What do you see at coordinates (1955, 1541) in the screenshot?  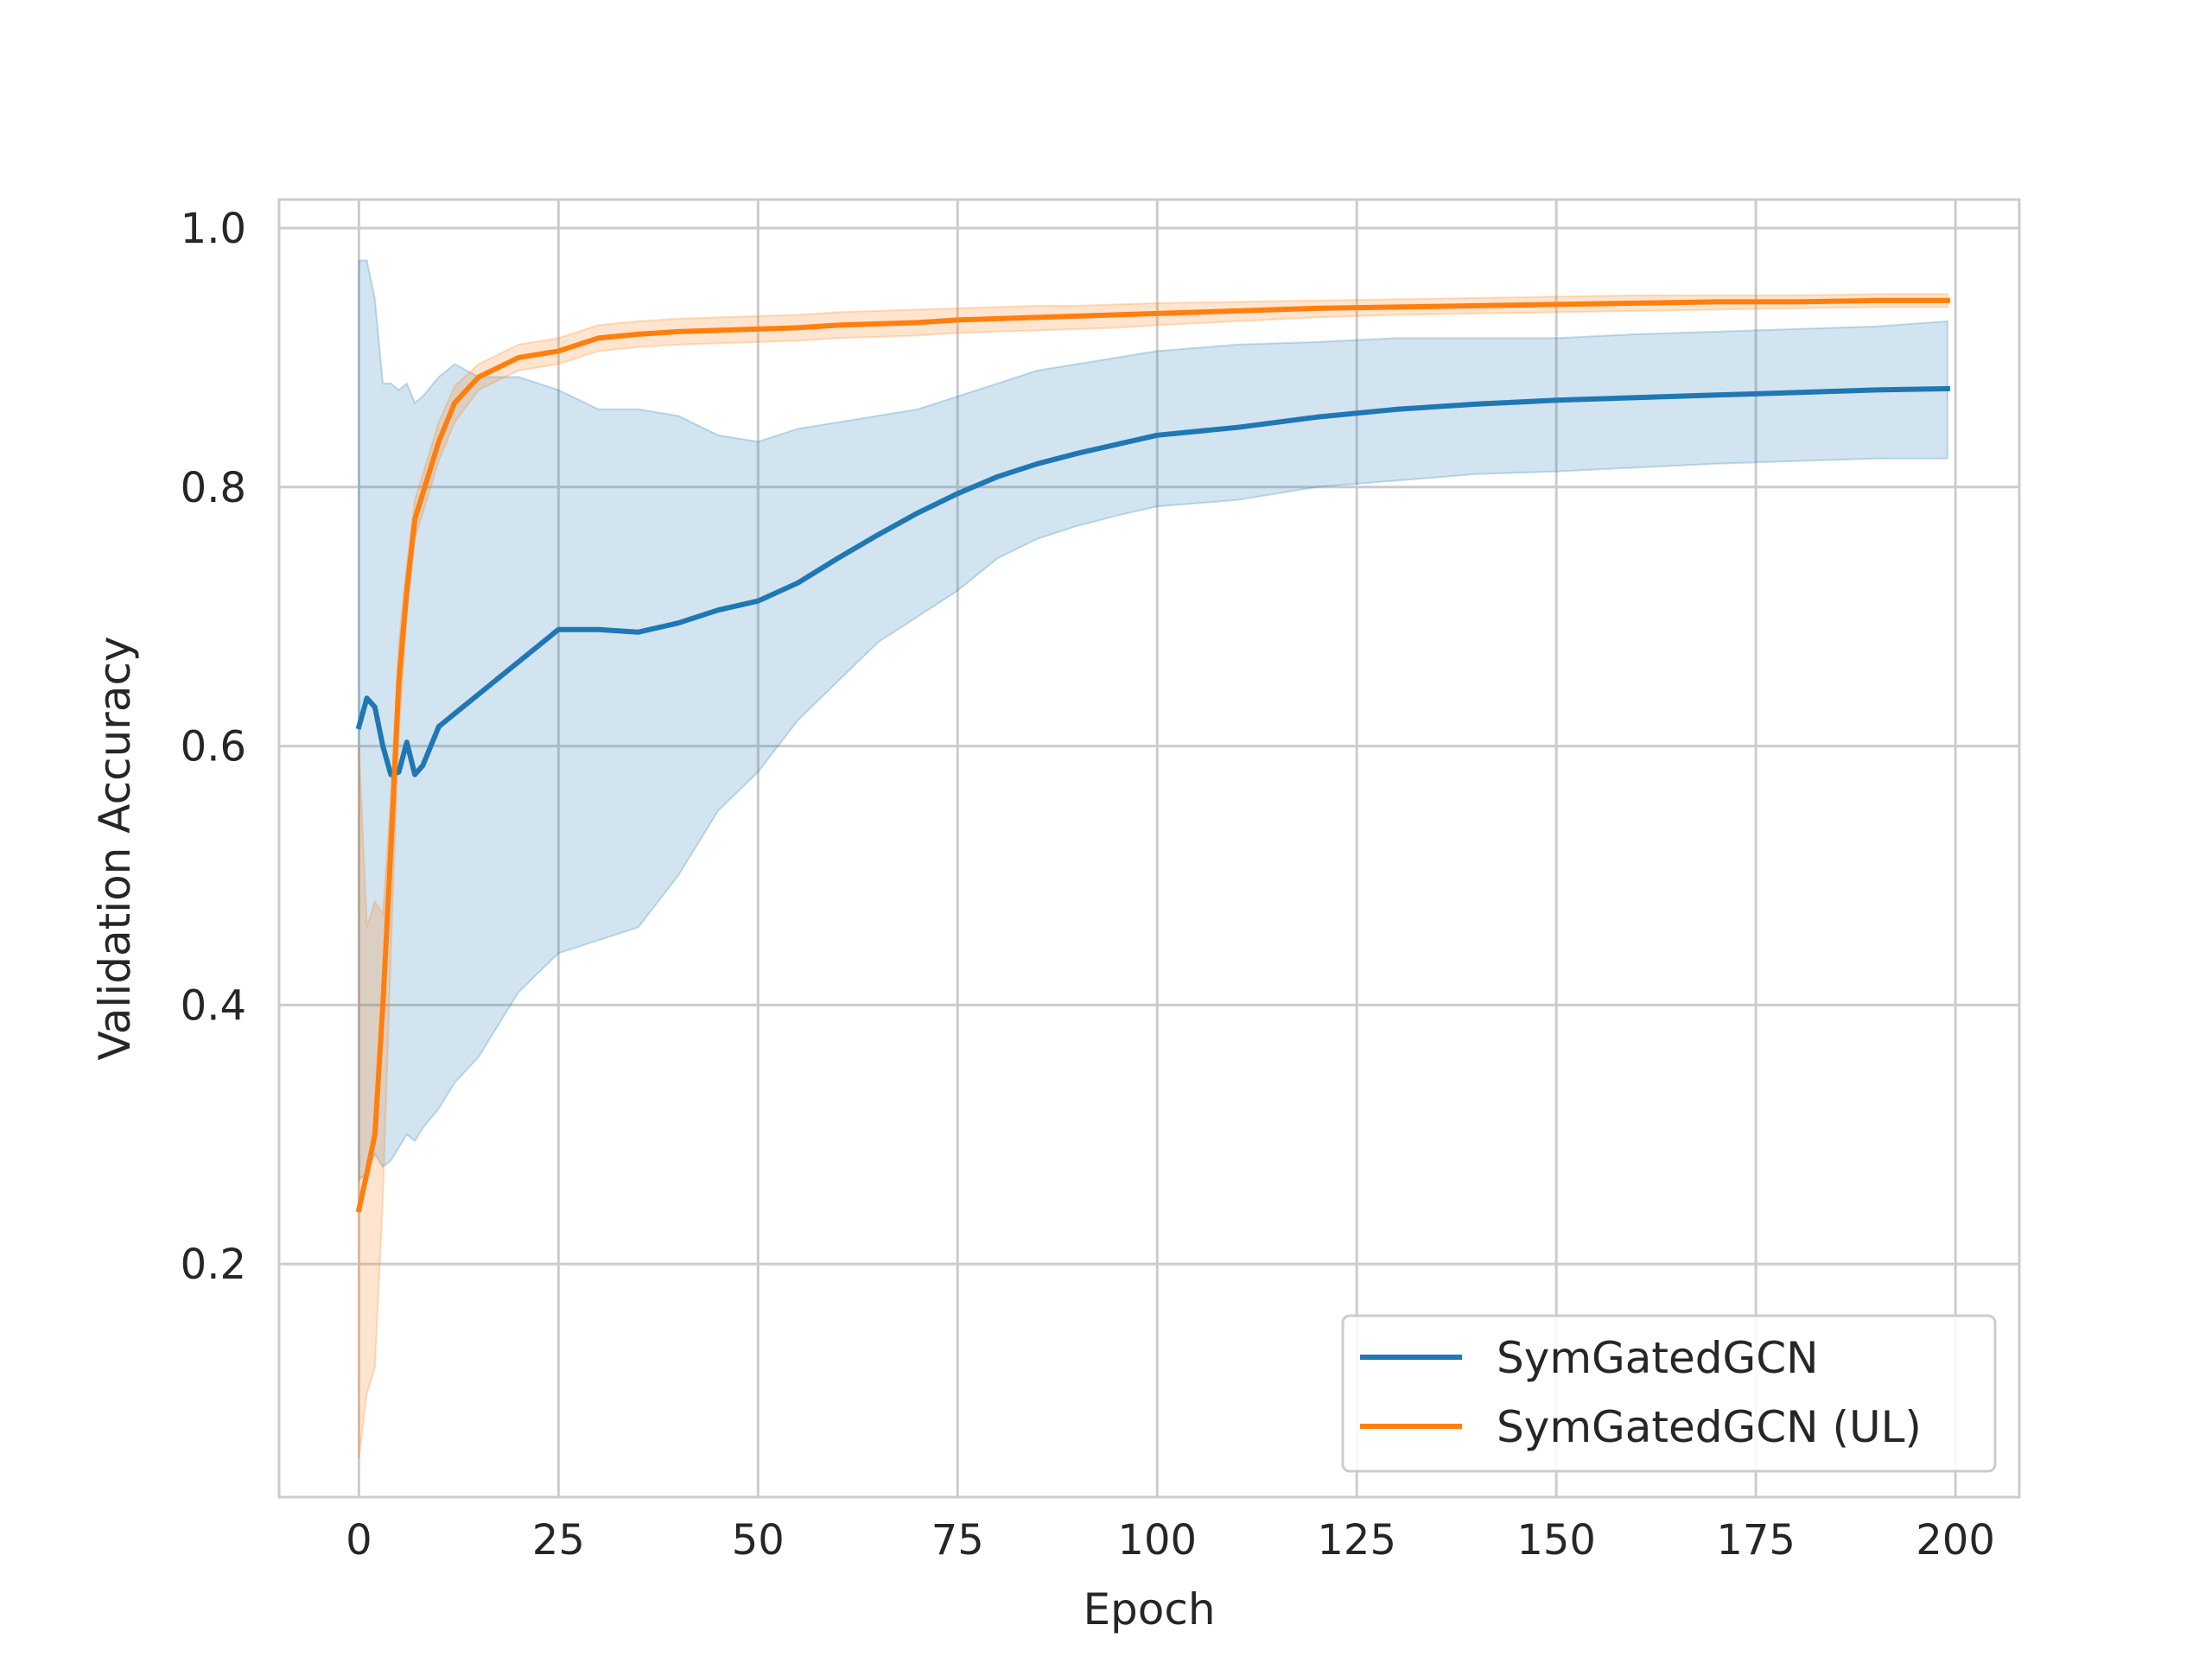 I see `x-tick-label: 200` at bounding box center [1955, 1541].